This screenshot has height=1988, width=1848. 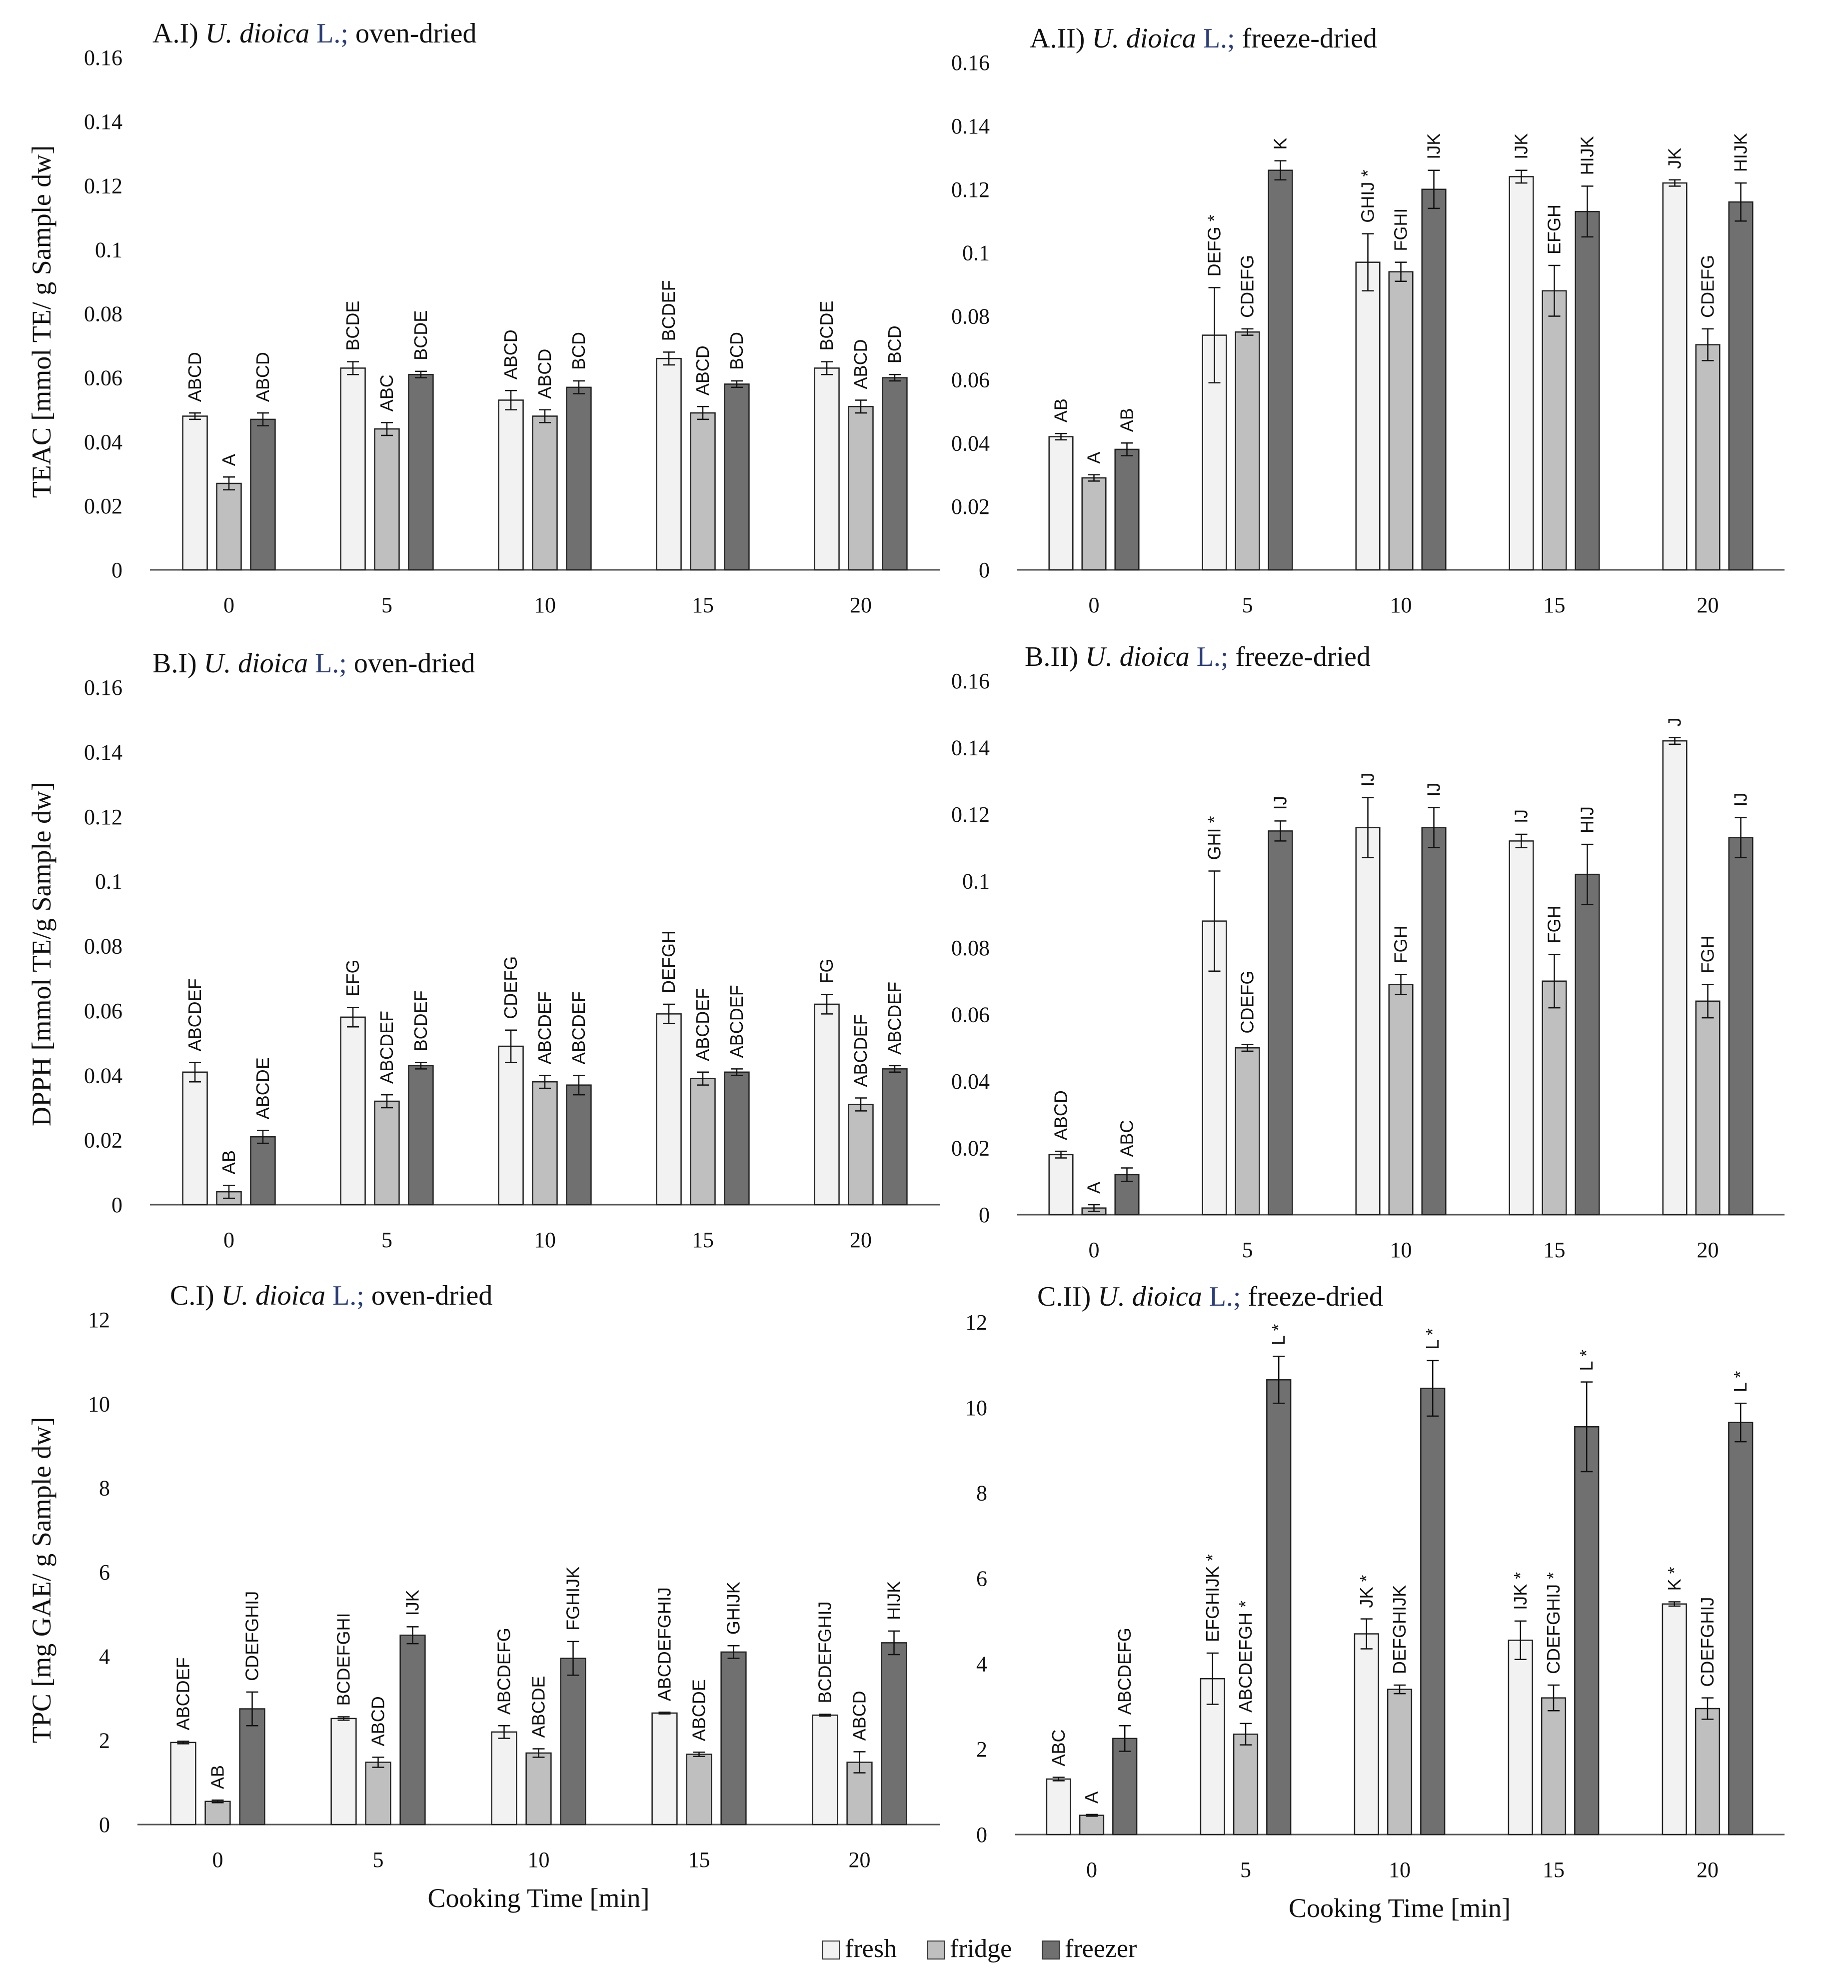 I want to click on significance-label: FGHIJK, so click(x=573, y=1599).